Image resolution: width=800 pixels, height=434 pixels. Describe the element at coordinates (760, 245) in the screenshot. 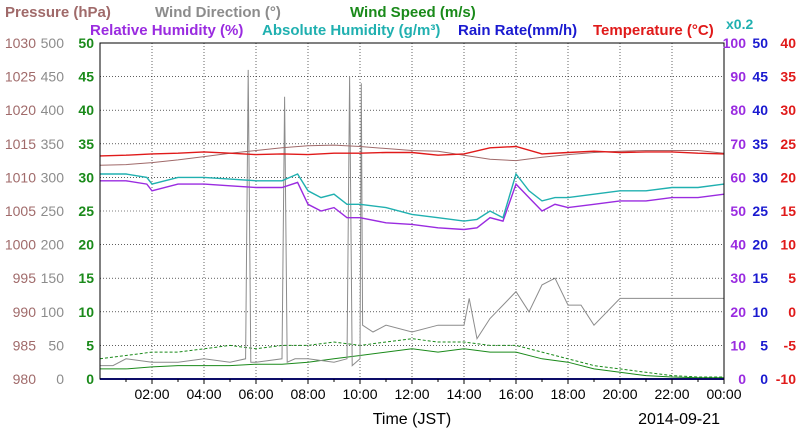

I see `right-tick-label-rain_rate: 20` at that location.